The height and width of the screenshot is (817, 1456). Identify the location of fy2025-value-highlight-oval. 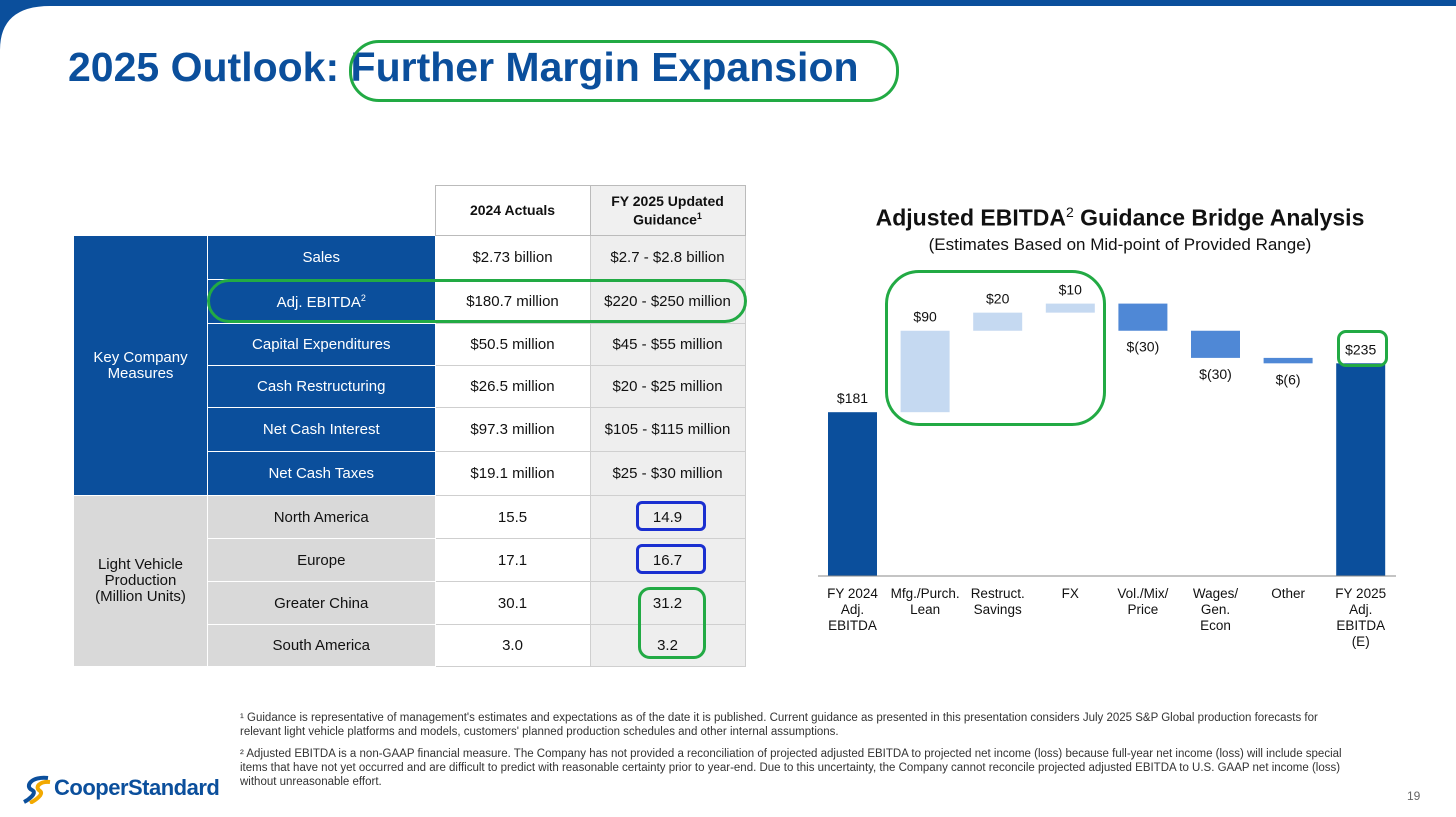
(1362, 348).